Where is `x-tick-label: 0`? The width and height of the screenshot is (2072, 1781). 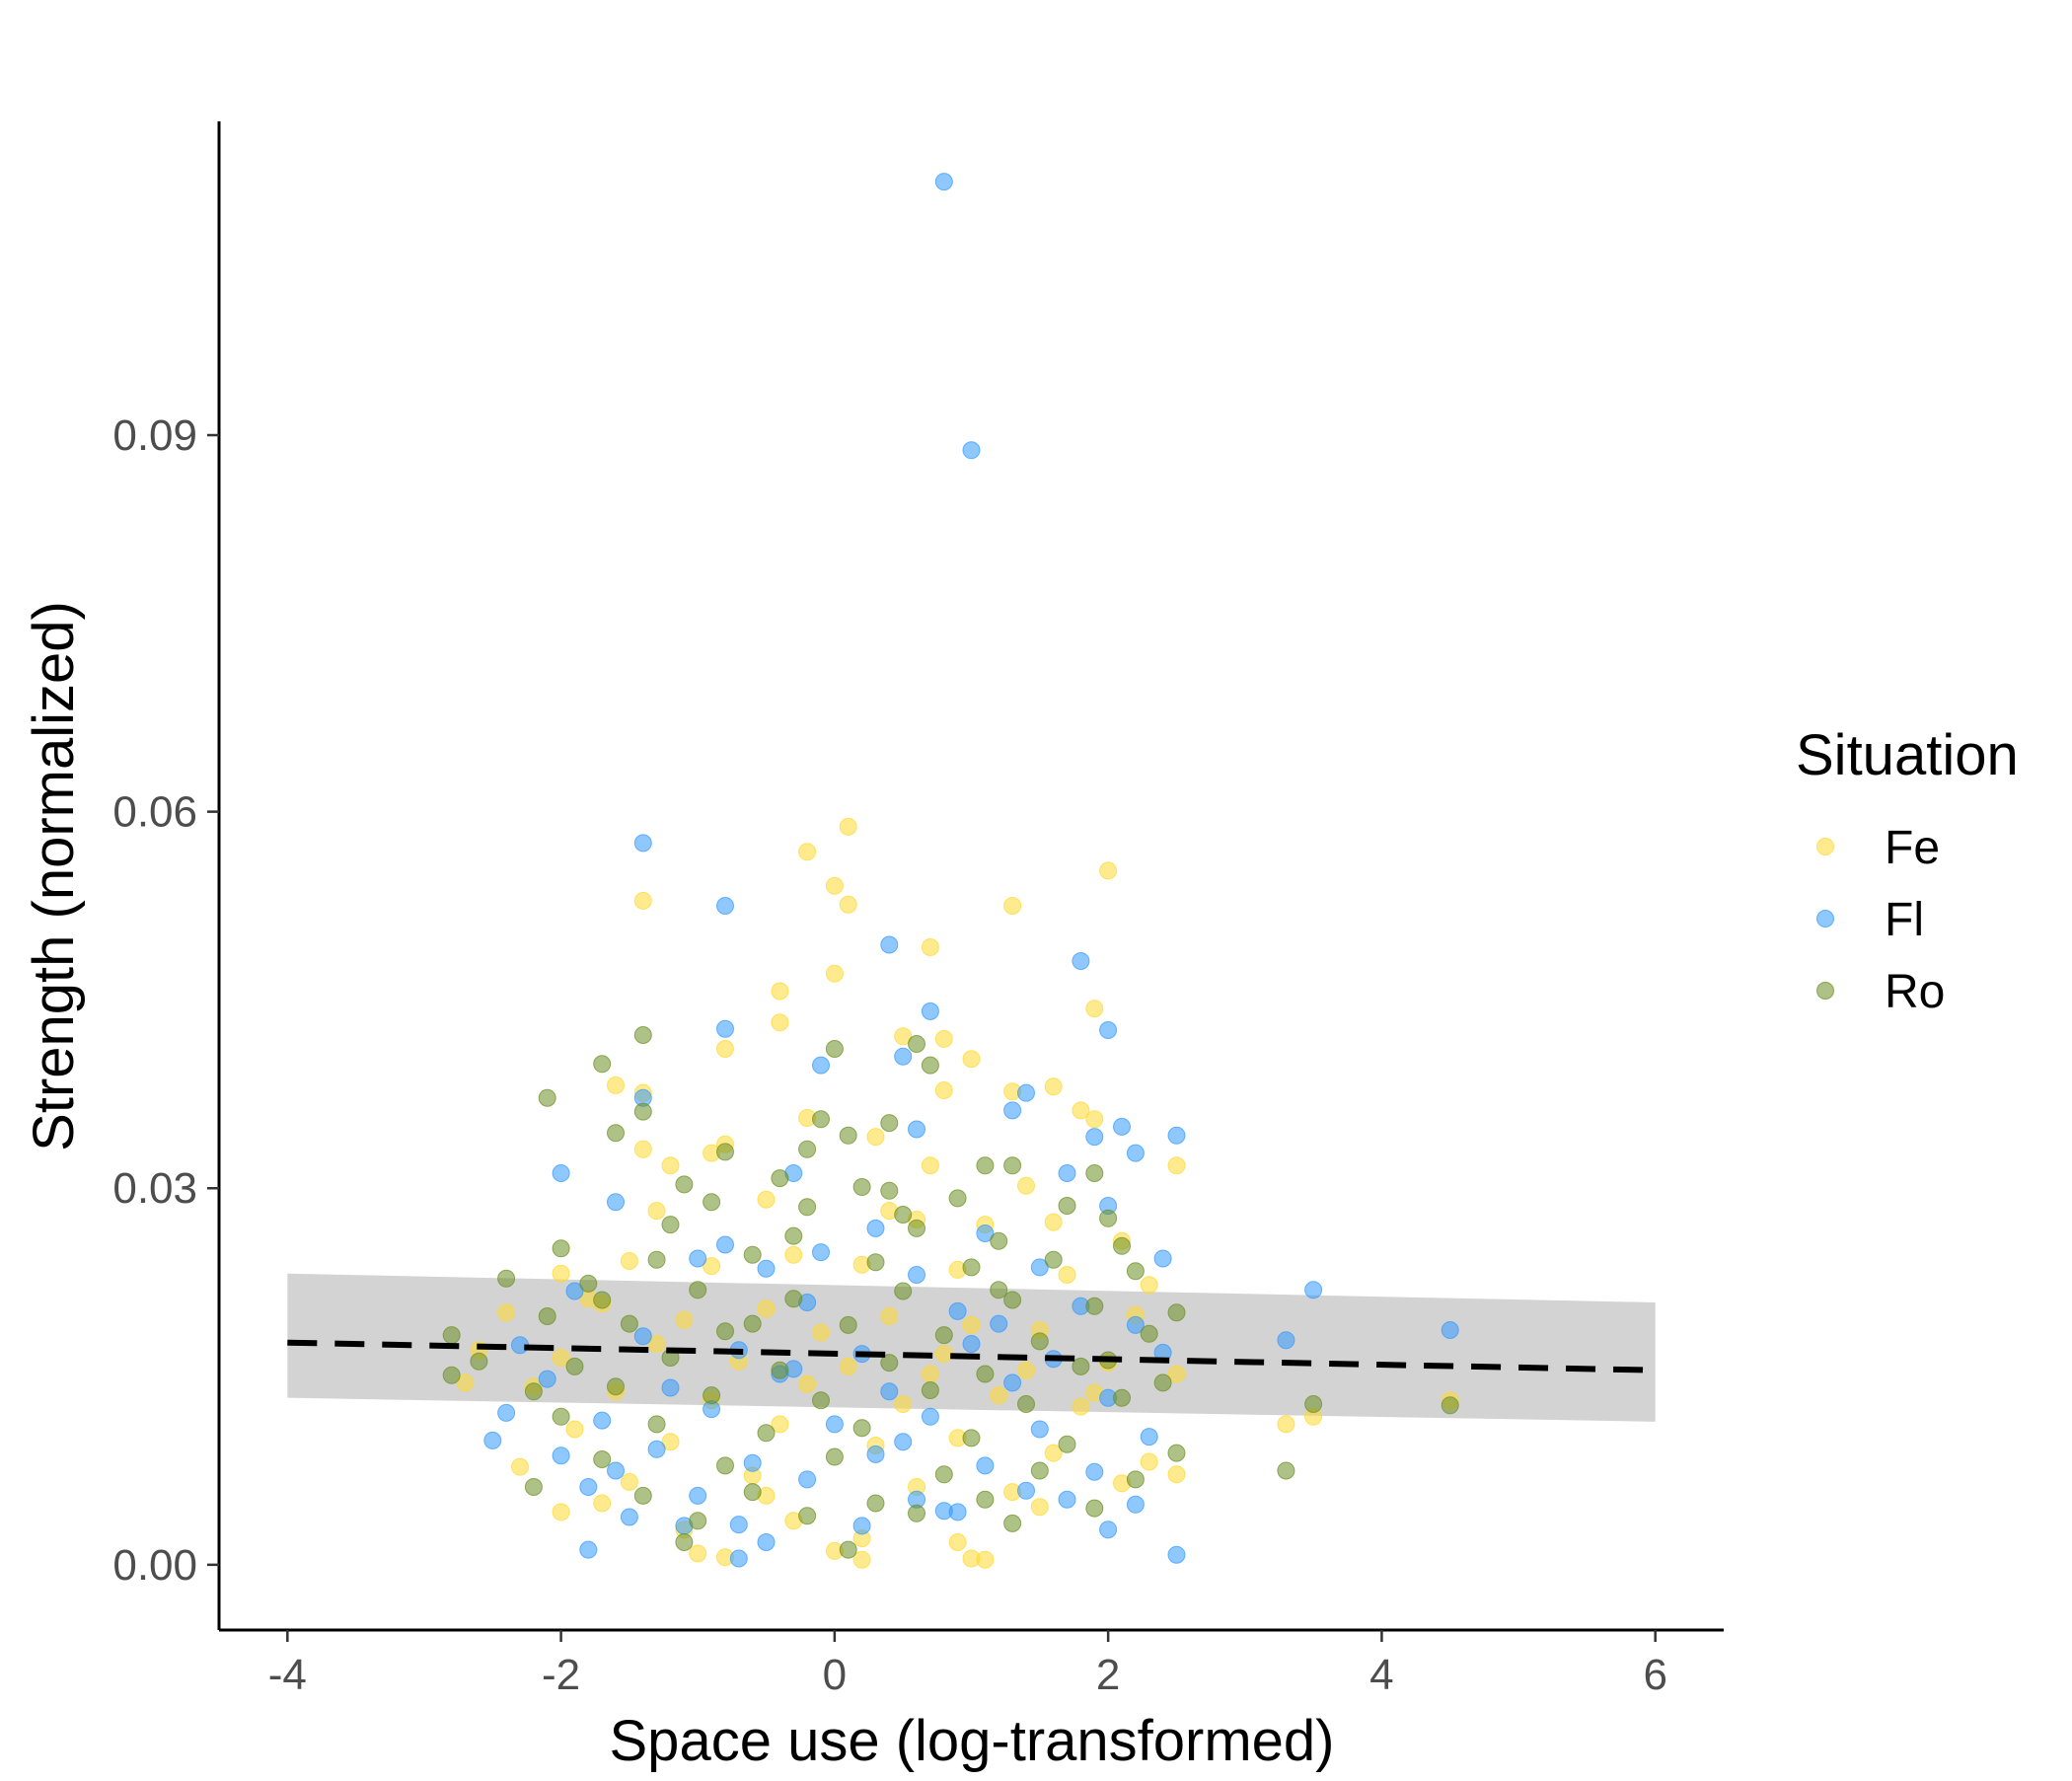 x-tick-label: 0 is located at coordinates (835, 1675).